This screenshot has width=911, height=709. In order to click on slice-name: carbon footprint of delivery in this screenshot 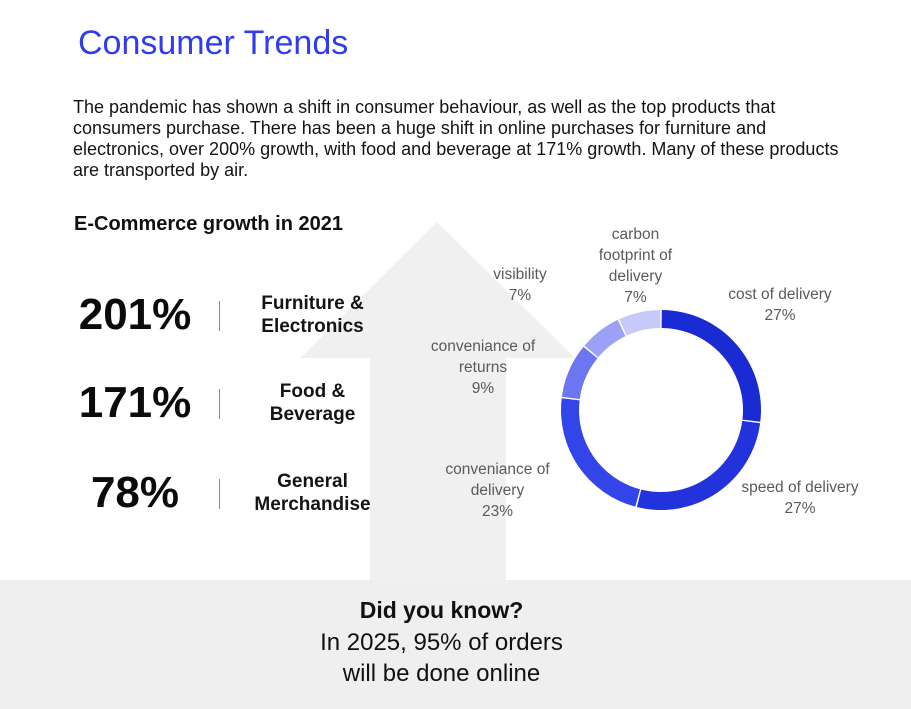, I will do `click(635, 255)`.